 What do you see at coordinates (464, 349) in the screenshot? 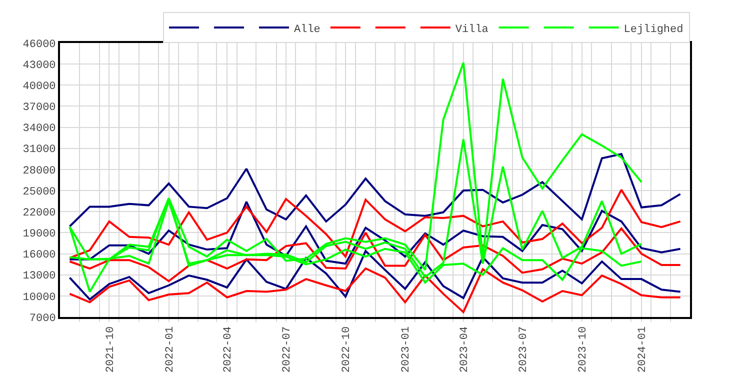
I see `x-tick-label: 2023-04` at bounding box center [464, 349].